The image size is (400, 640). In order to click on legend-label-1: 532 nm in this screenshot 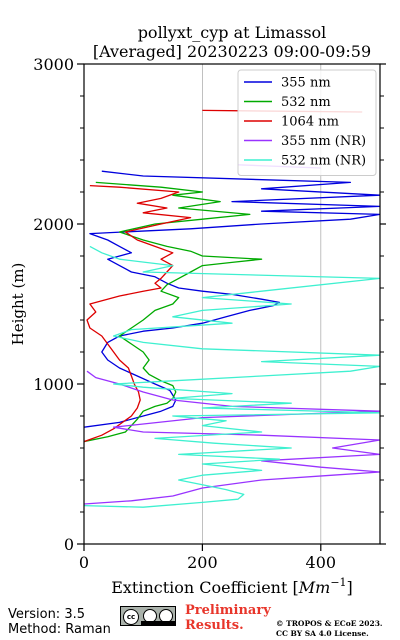, I will do `click(306, 102)`.